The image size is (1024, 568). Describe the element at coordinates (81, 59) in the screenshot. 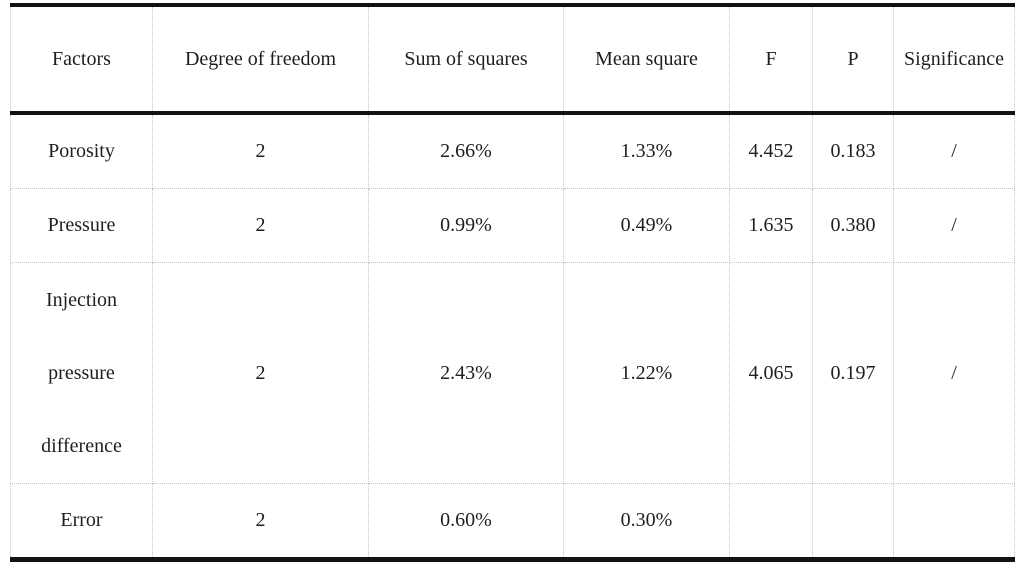

I see `column-header-factors: Factors` at that location.